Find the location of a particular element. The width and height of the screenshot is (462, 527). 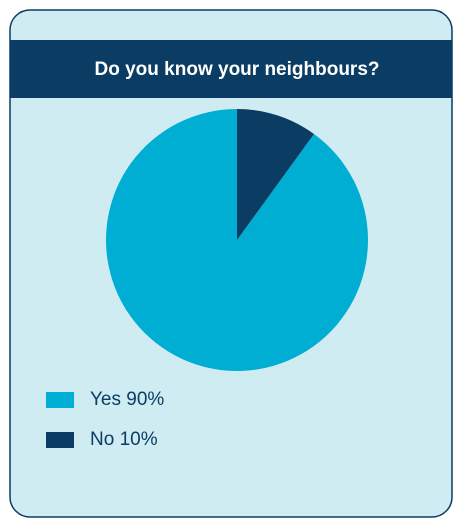

legend-value: 10% is located at coordinates (139, 439).